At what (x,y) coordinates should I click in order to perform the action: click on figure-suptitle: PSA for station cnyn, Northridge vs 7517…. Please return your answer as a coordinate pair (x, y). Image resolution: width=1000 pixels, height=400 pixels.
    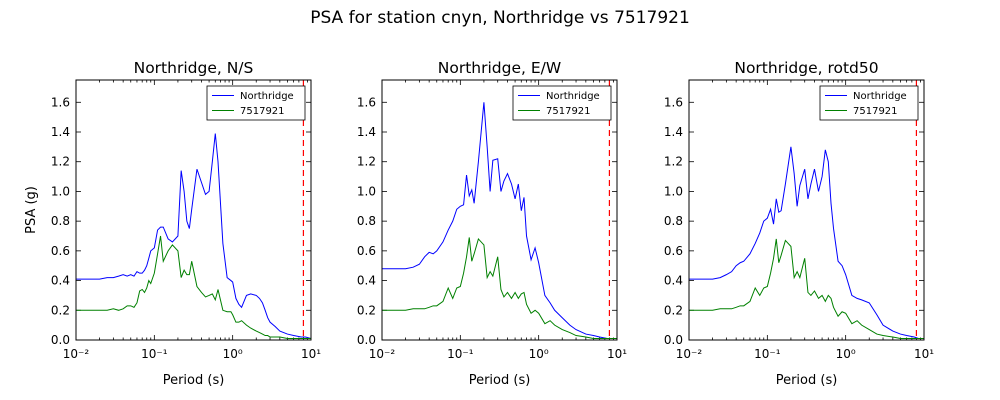
    Looking at the image, I should click on (500, 18).